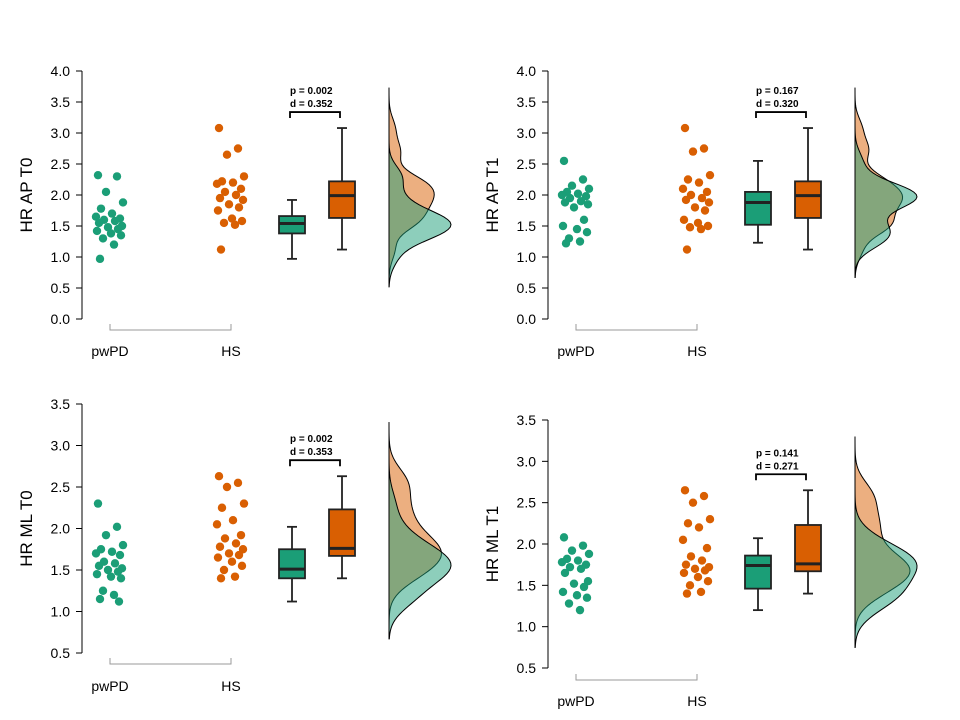 This screenshot has width=960, height=720. I want to click on box-pwPD, so click(758, 572).